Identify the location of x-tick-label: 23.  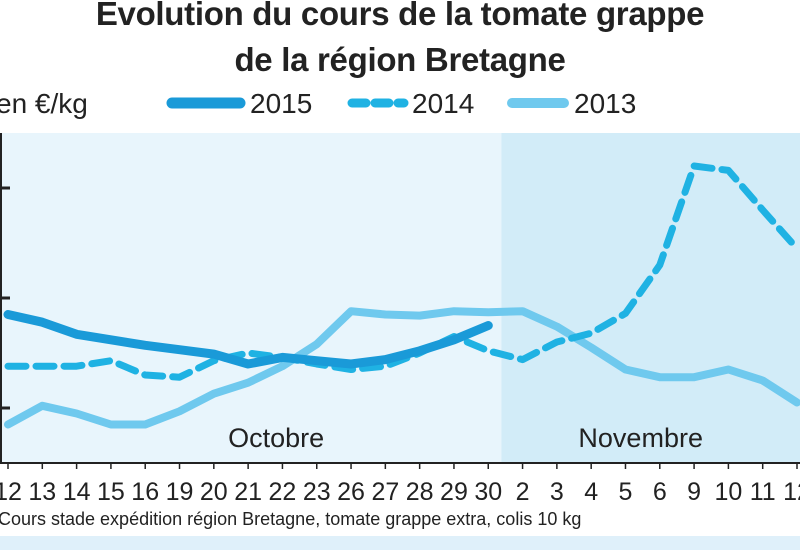
(317, 492).